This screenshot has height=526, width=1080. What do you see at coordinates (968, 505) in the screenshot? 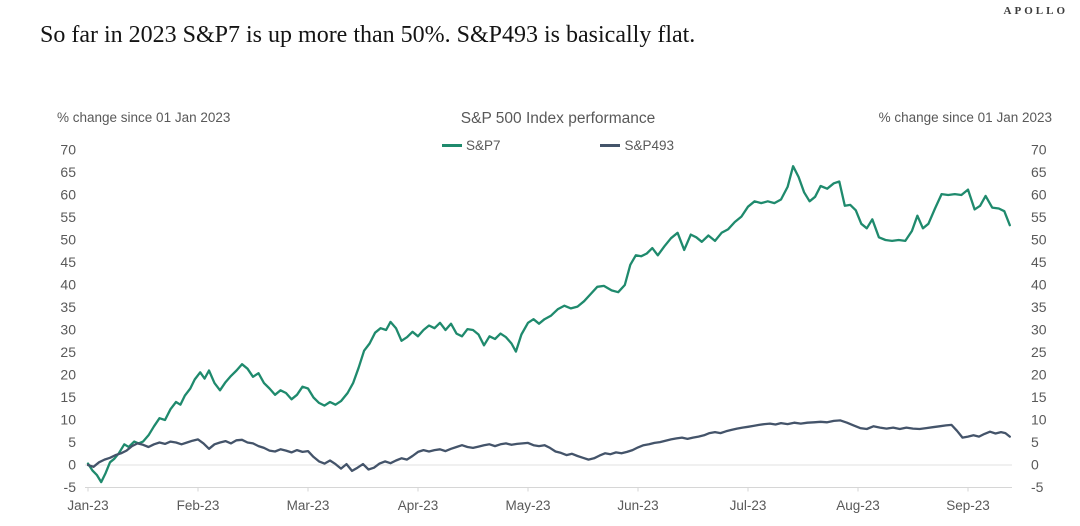
I see `x-axis-month-label: Sep-23` at bounding box center [968, 505].